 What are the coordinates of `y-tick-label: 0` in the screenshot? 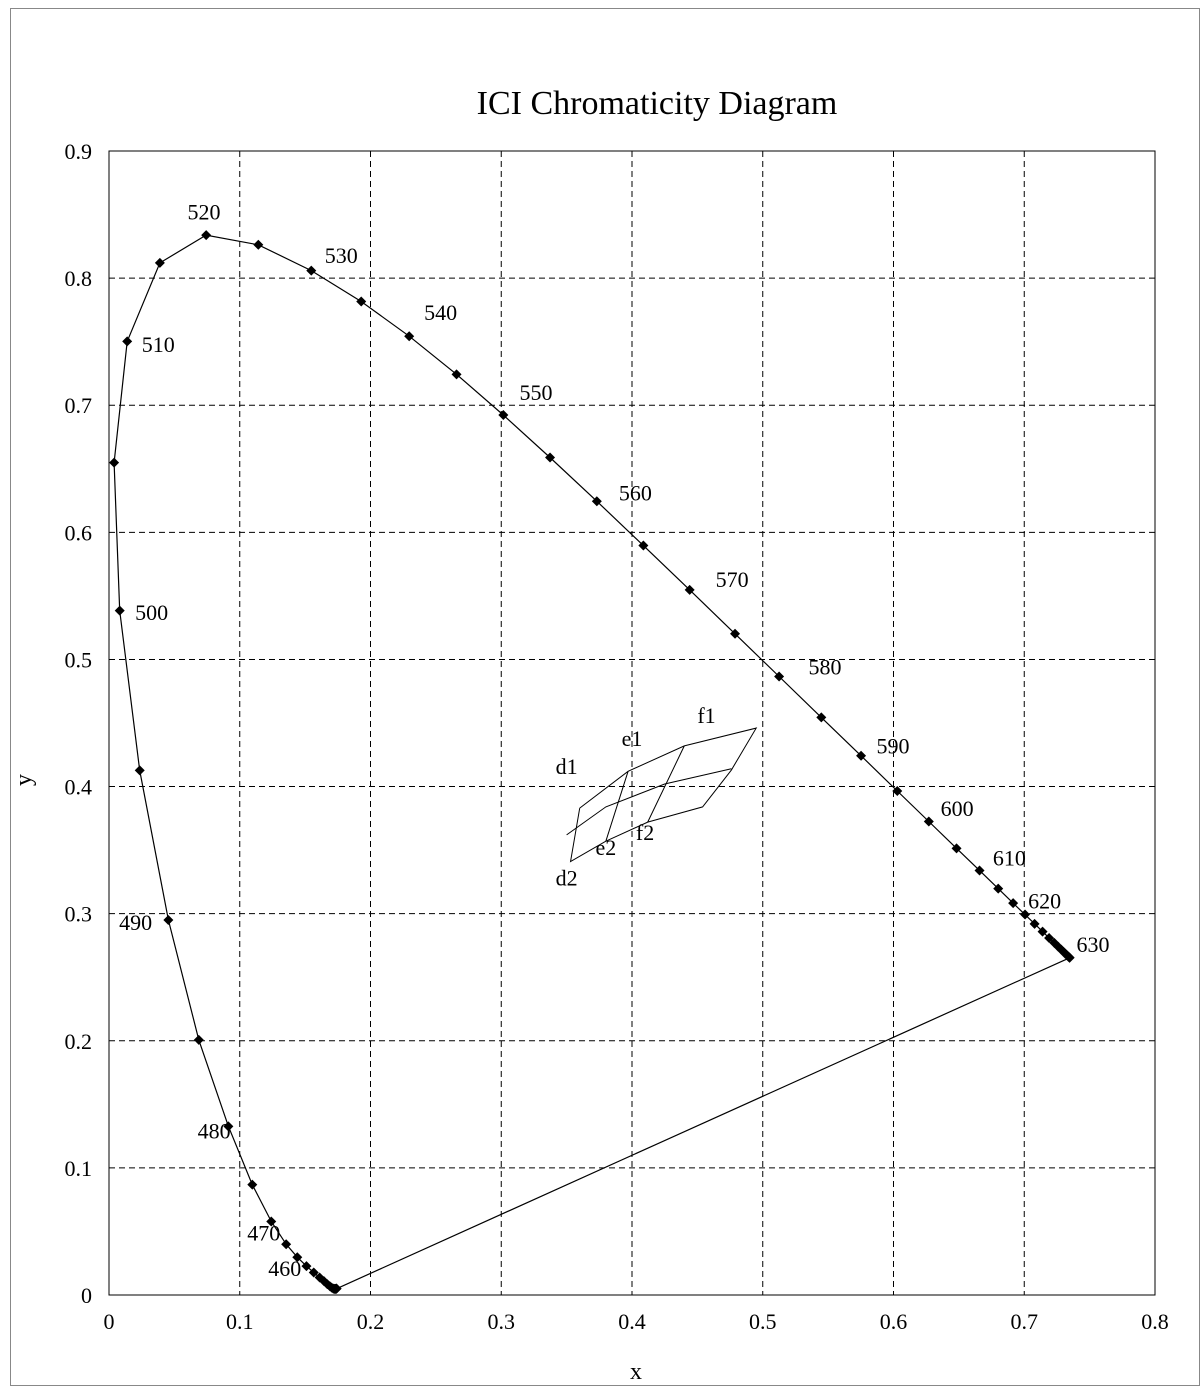 It's located at (86, 1295).